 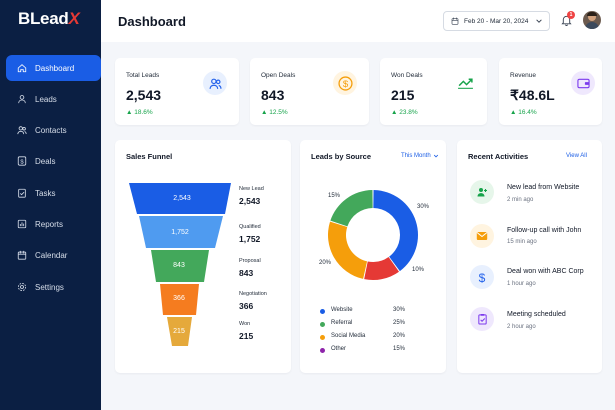 What do you see at coordinates (53, 68) in the screenshot?
I see `sidebar-item-dashboard: Dashboard` at bounding box center [53, 68].